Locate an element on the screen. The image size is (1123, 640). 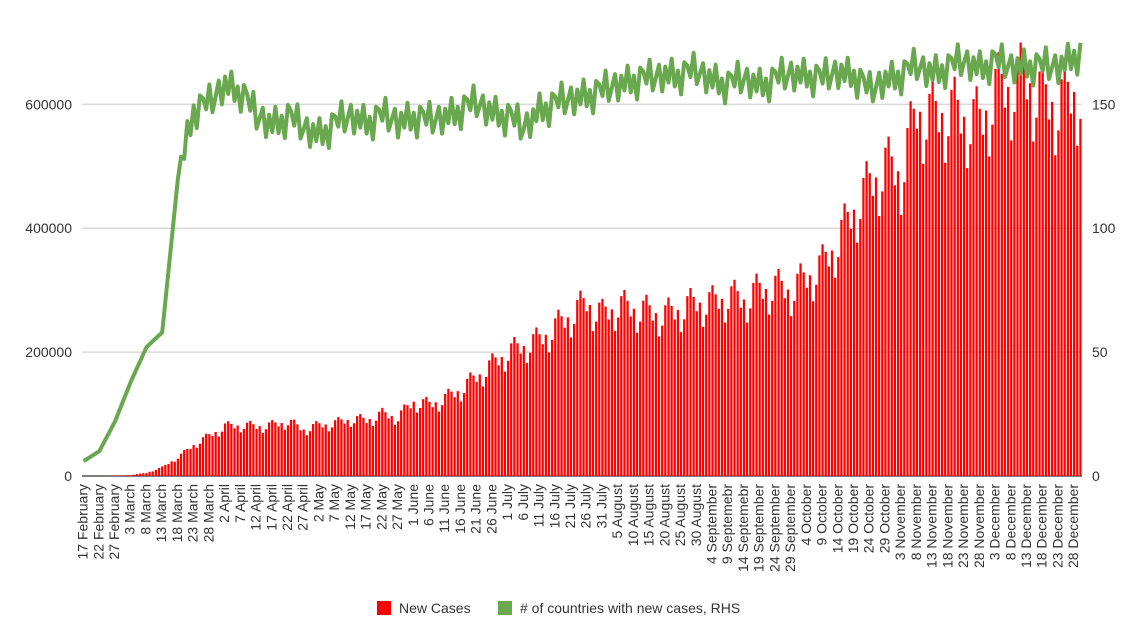
x-tick-label: 17 February is located at coordinates (83, 521).